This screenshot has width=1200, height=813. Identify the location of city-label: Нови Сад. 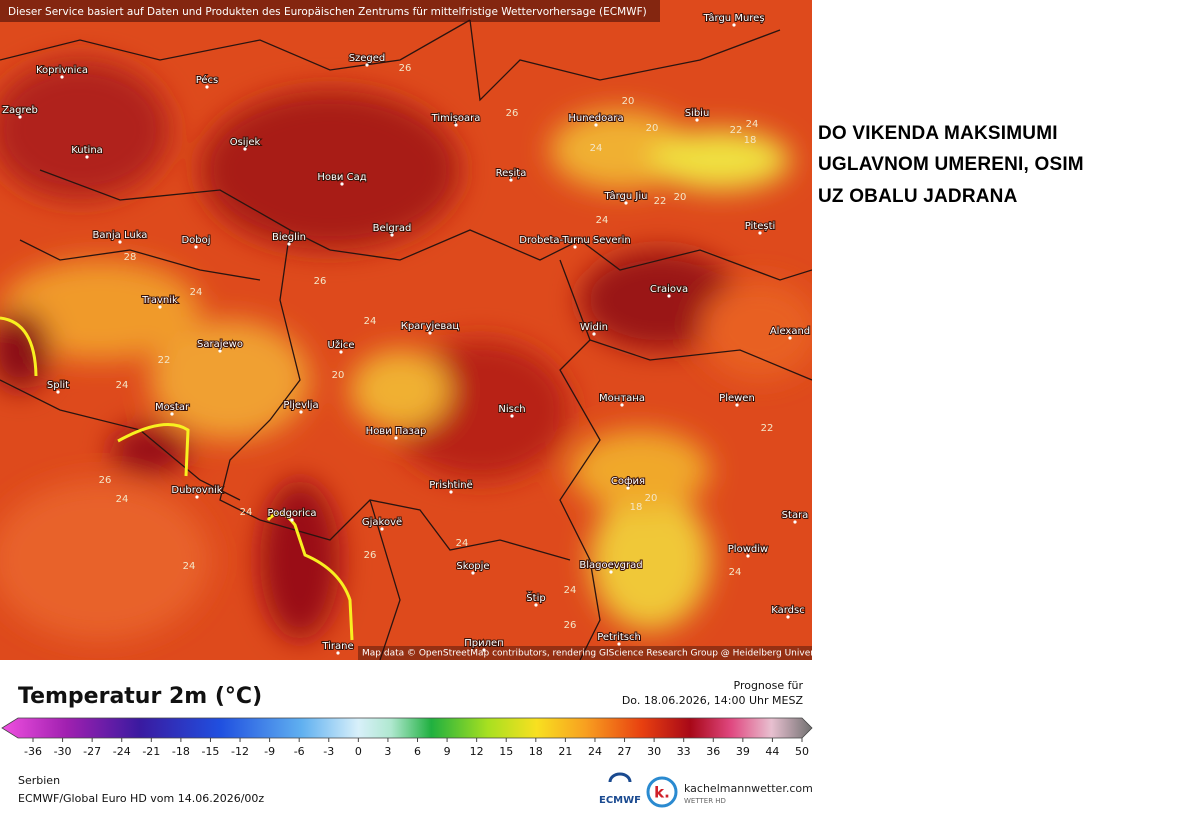
(341, 177).